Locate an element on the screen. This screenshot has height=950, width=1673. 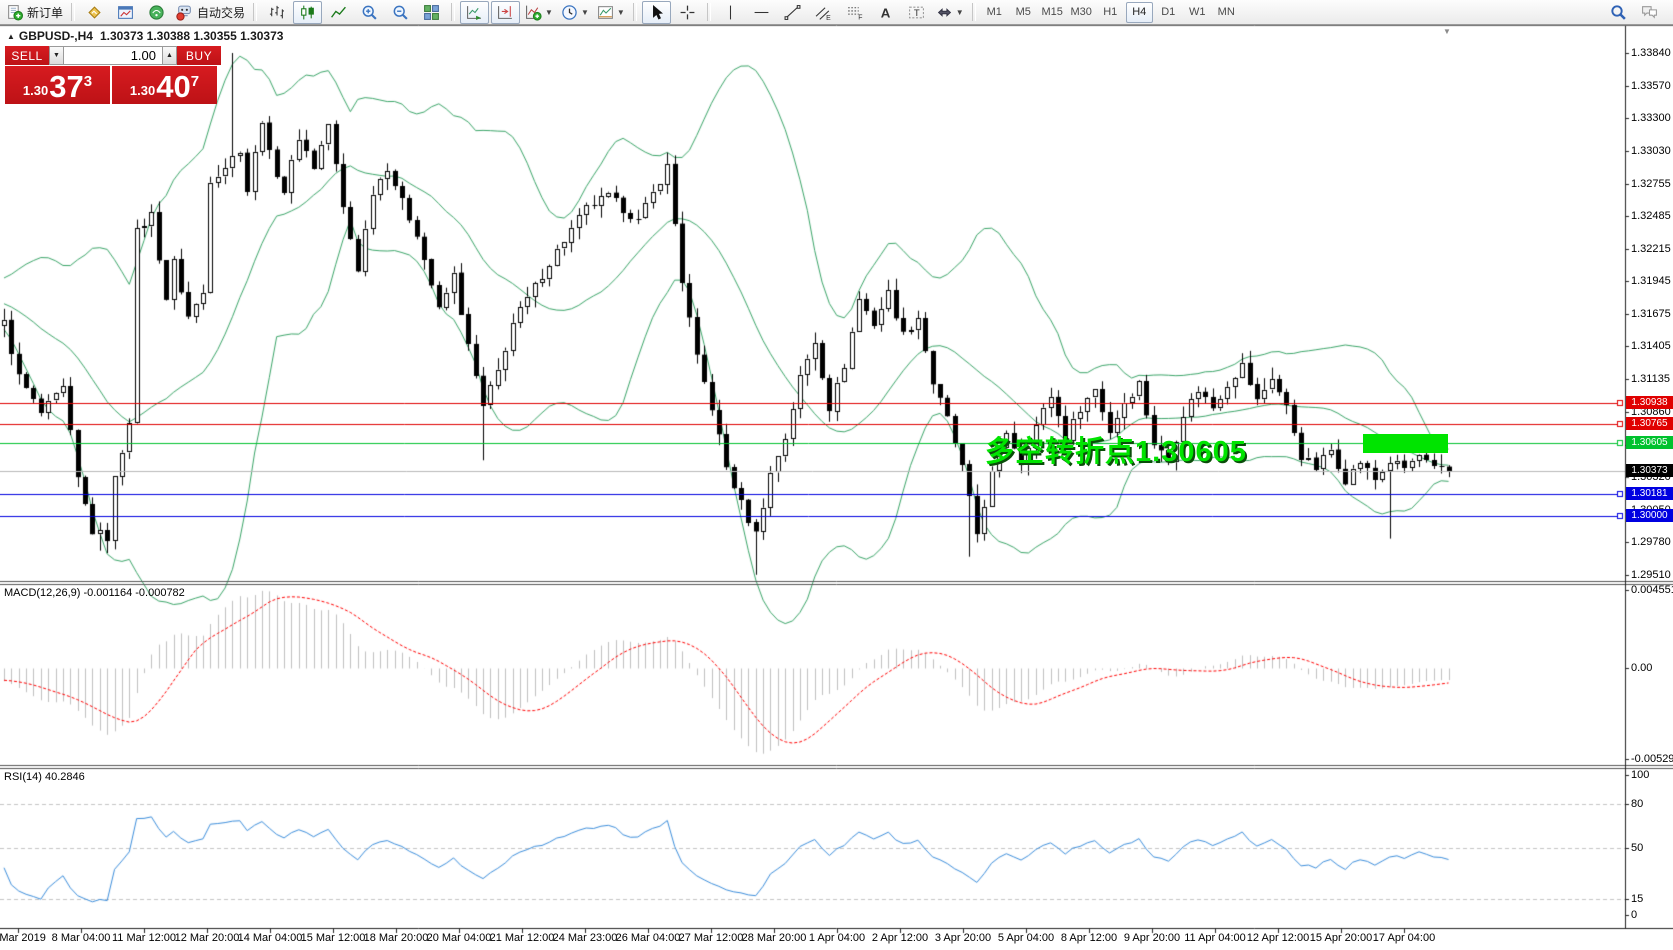
tile-windows-button is located at coordinates (431, 12).